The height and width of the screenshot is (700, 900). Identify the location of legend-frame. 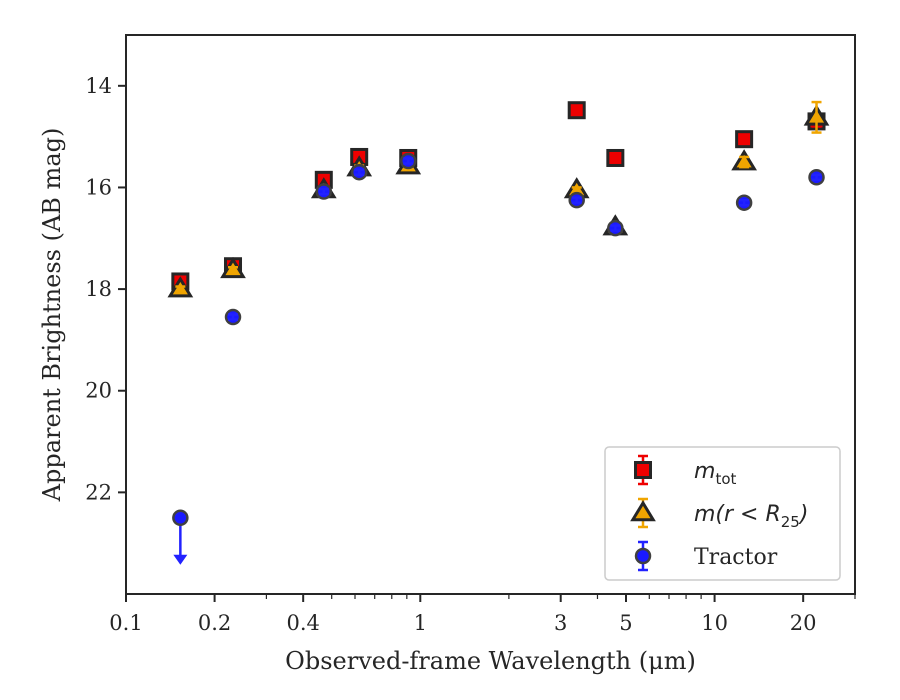
(722, 513).